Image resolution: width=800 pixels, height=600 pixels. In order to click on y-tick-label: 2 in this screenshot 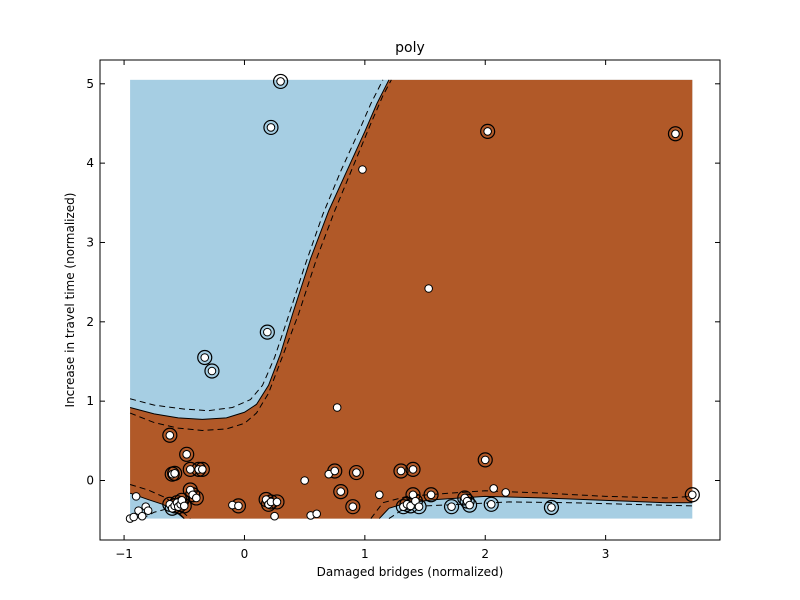, I will do `click(90, 322)`.